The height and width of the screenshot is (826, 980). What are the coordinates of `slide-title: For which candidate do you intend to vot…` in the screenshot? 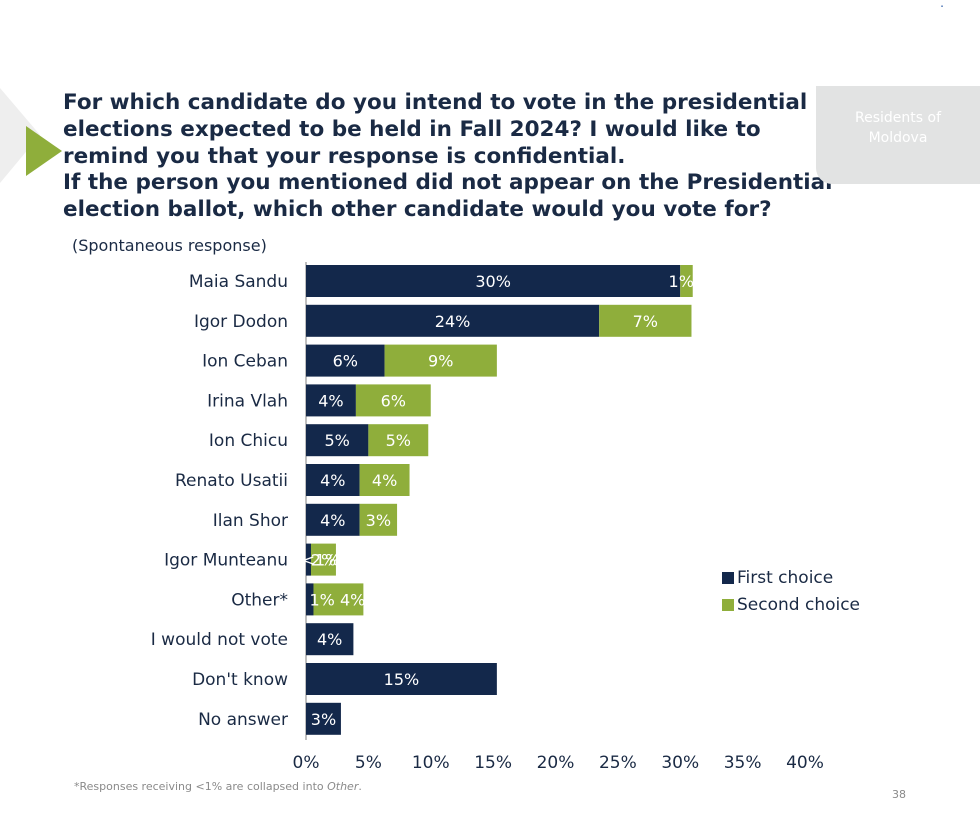 It's located at (448, 157).